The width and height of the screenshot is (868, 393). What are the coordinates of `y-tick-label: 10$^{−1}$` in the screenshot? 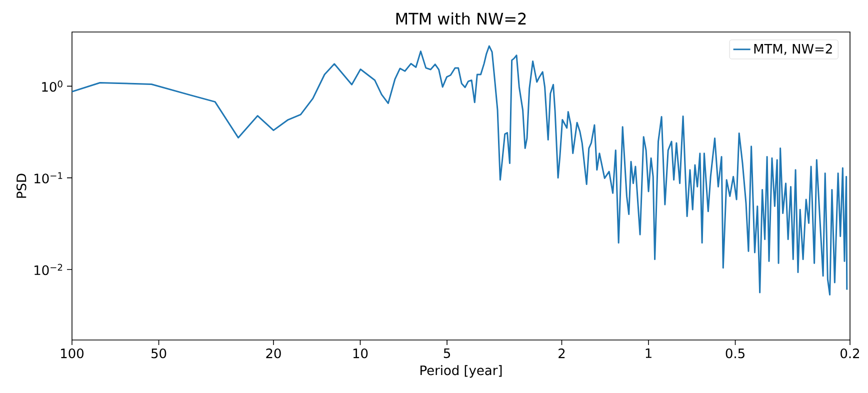 It's located at (48, 178).